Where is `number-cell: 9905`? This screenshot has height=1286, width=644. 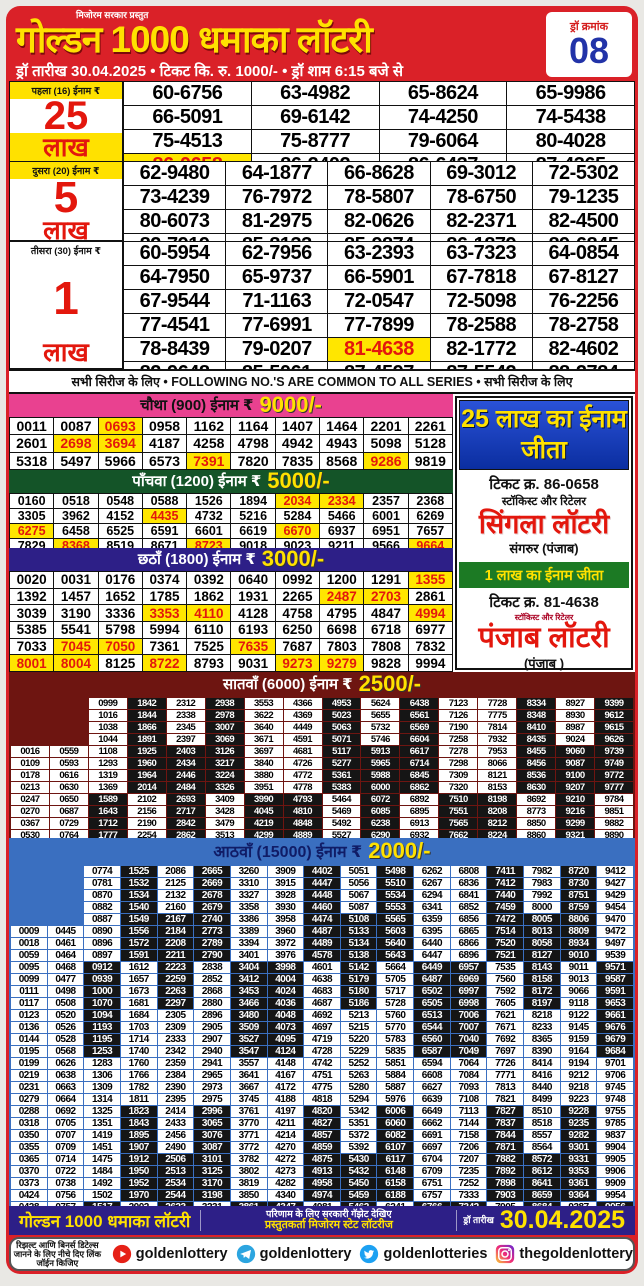
number-cell: 9905 is located at coordinates (615, 1159).